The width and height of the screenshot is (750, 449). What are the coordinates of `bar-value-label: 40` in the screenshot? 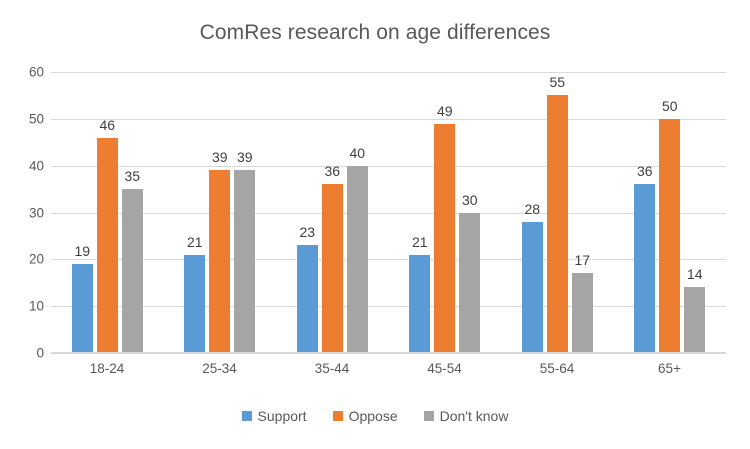 It's located at (357, 152).